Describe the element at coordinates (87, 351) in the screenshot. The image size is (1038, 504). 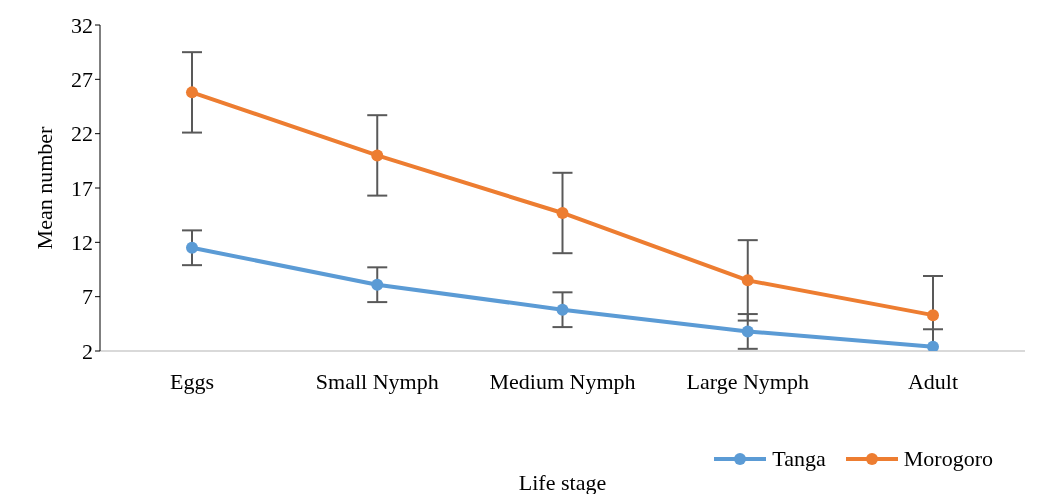
I see `y-tick-label: 2` at that location.